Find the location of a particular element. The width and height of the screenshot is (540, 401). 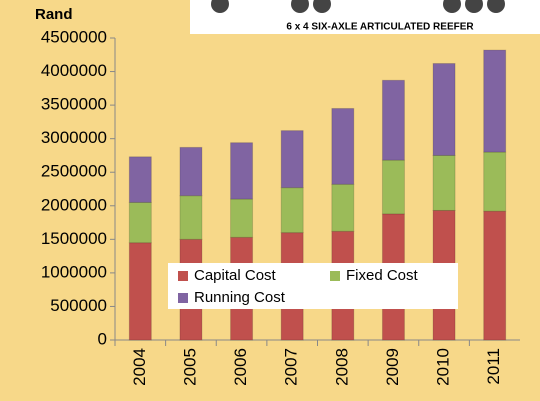

legend-label: Fixed Cost is located at coordinates (382, 275).